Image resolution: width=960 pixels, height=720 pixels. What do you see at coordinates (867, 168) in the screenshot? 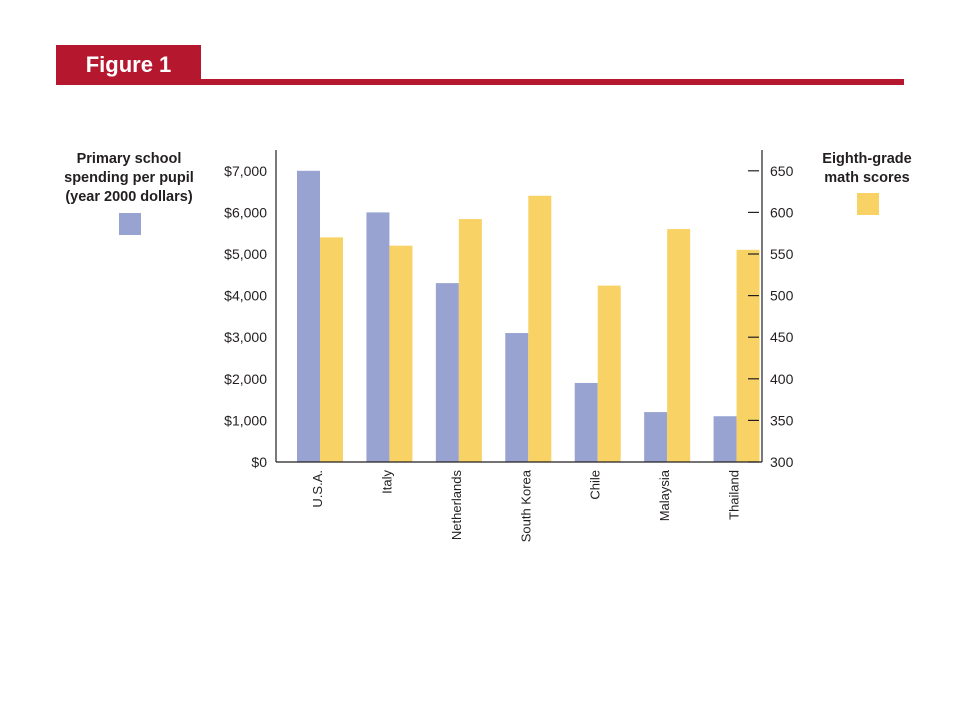
I see `right-axis-legend-title: Eighth-grade math scores` at bounding box center [867, 168].